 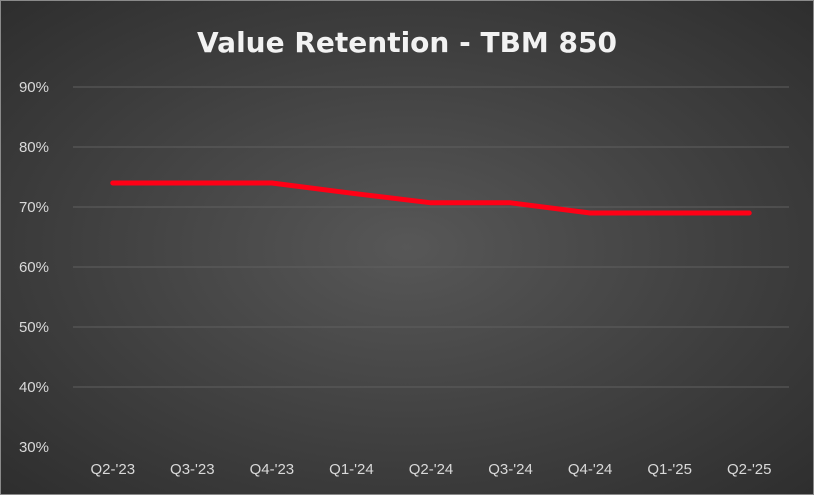 What do you see at coordinates (749, 469) in the screenshot?
I see `x-tick-label: Q2-'25` at bounding box center [749, 469].